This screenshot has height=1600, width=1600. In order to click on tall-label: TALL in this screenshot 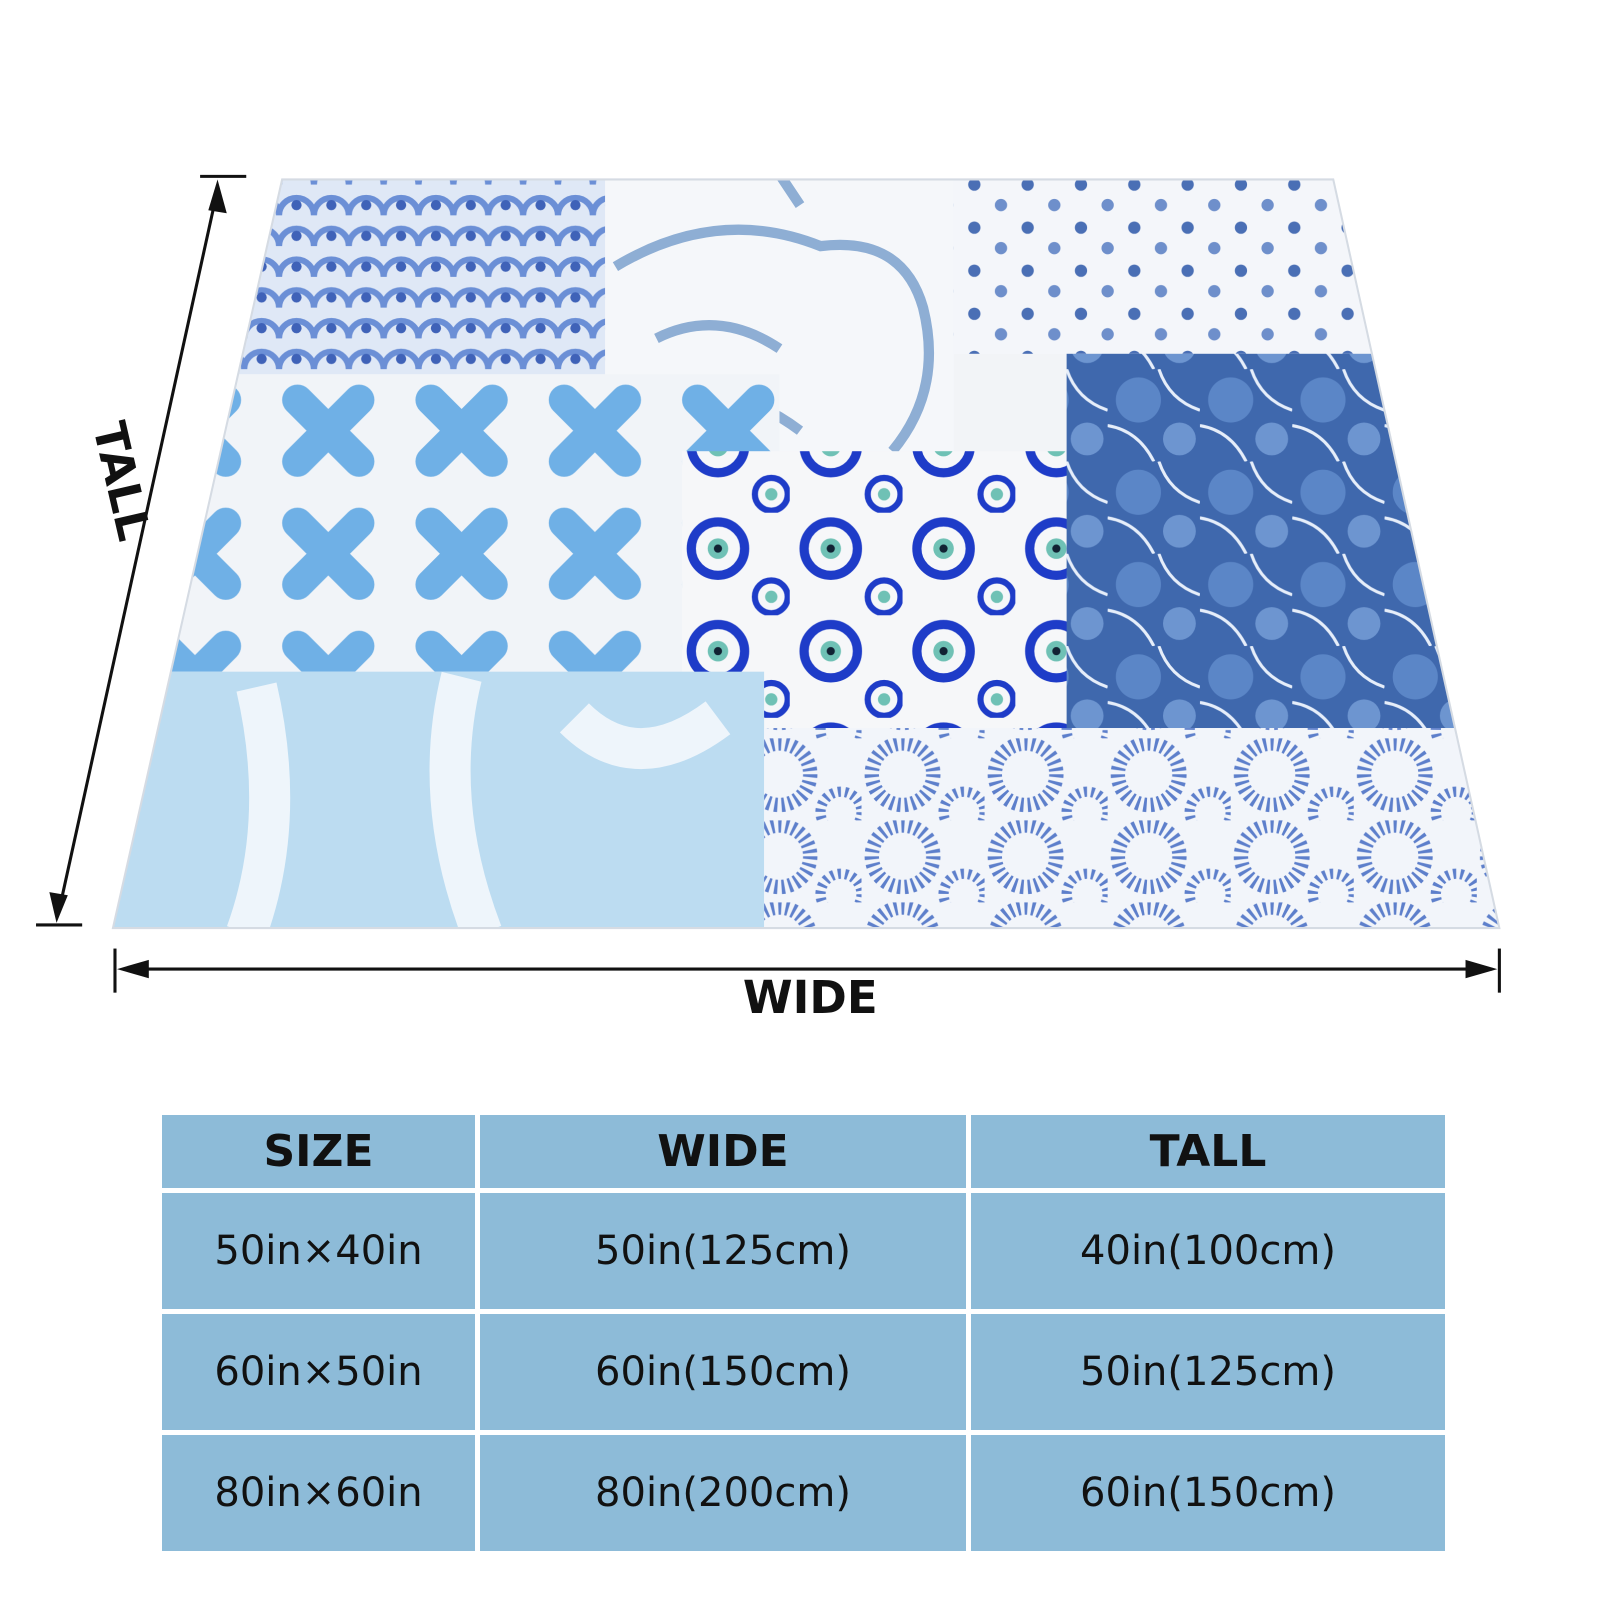, I will do `click(121, 481)`.